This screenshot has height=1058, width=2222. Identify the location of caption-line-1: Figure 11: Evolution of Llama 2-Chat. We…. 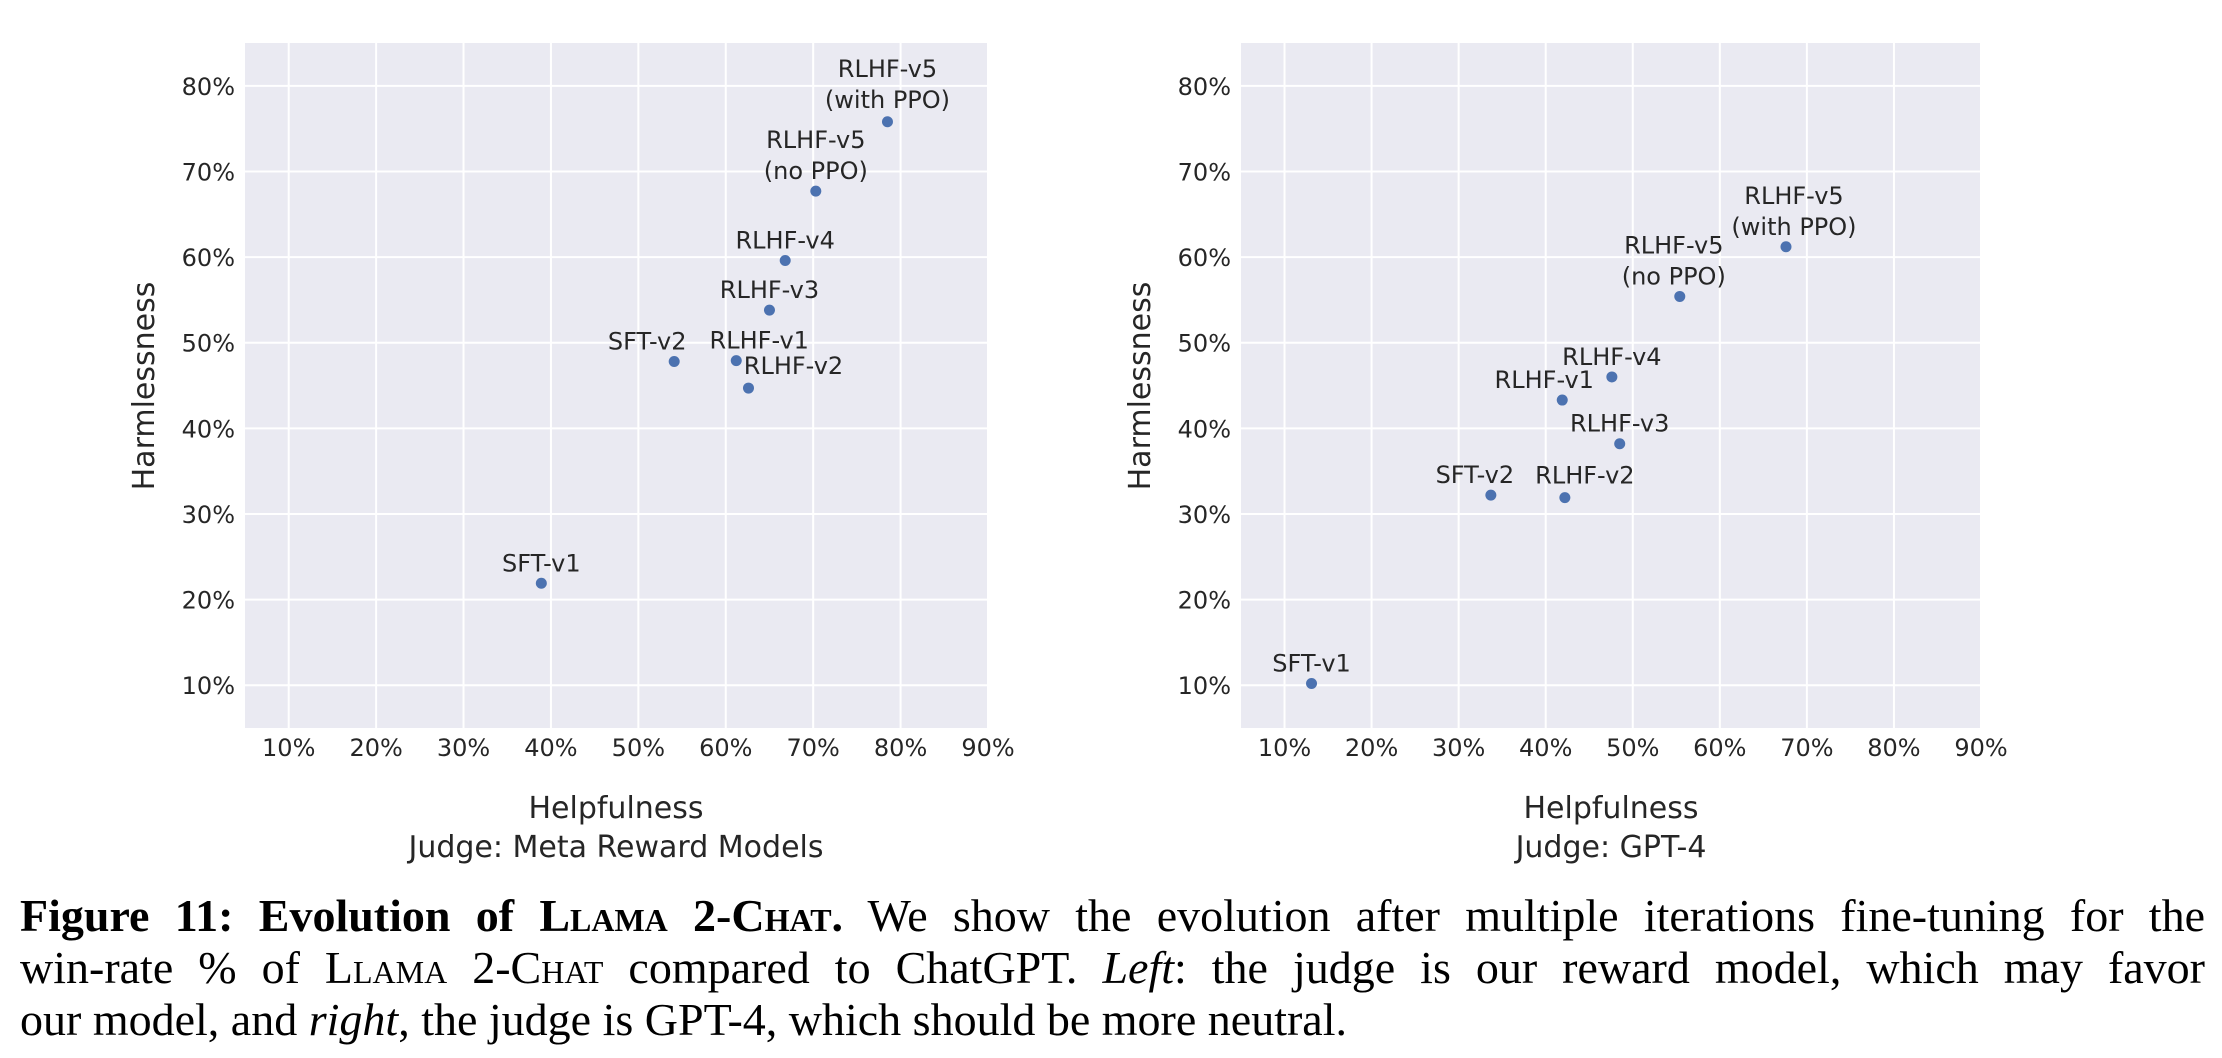
(1112, 916).